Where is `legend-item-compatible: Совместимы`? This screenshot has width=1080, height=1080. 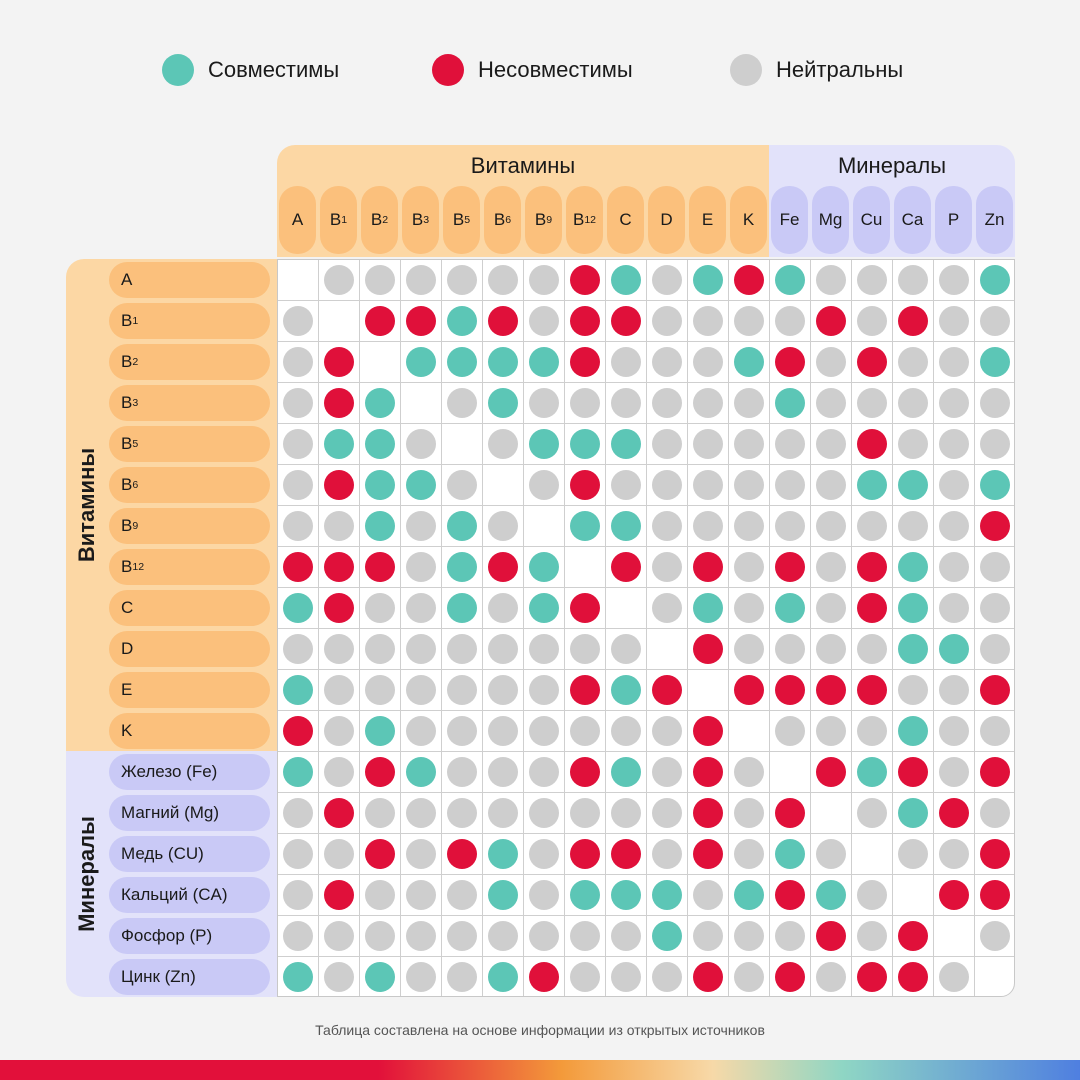 legend-item-compatible: Совместимы is located at coordinates (250, 70).